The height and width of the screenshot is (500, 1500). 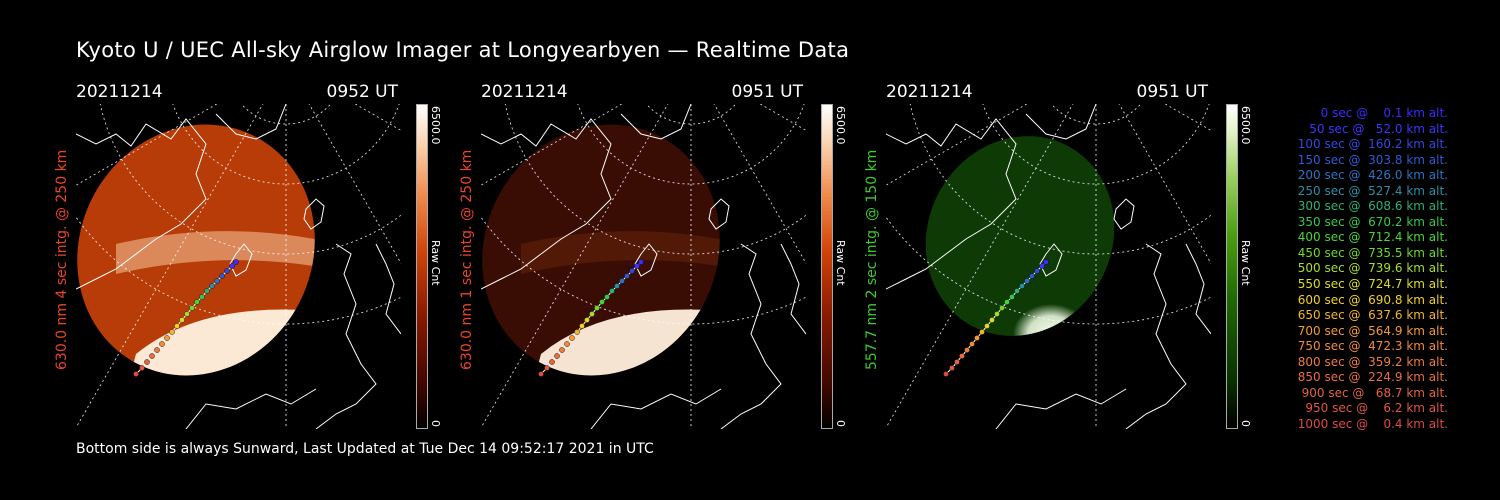 I want to click on legend-row: 600 sec @ 690.8 km alt., so click(x=1370, y=299).